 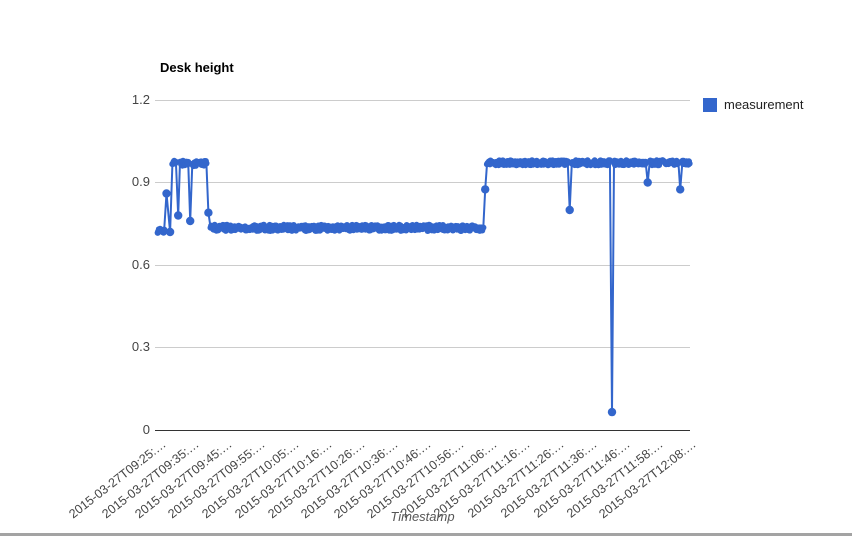 I want to click on gridline-0.9, so click(x=422, y=182).